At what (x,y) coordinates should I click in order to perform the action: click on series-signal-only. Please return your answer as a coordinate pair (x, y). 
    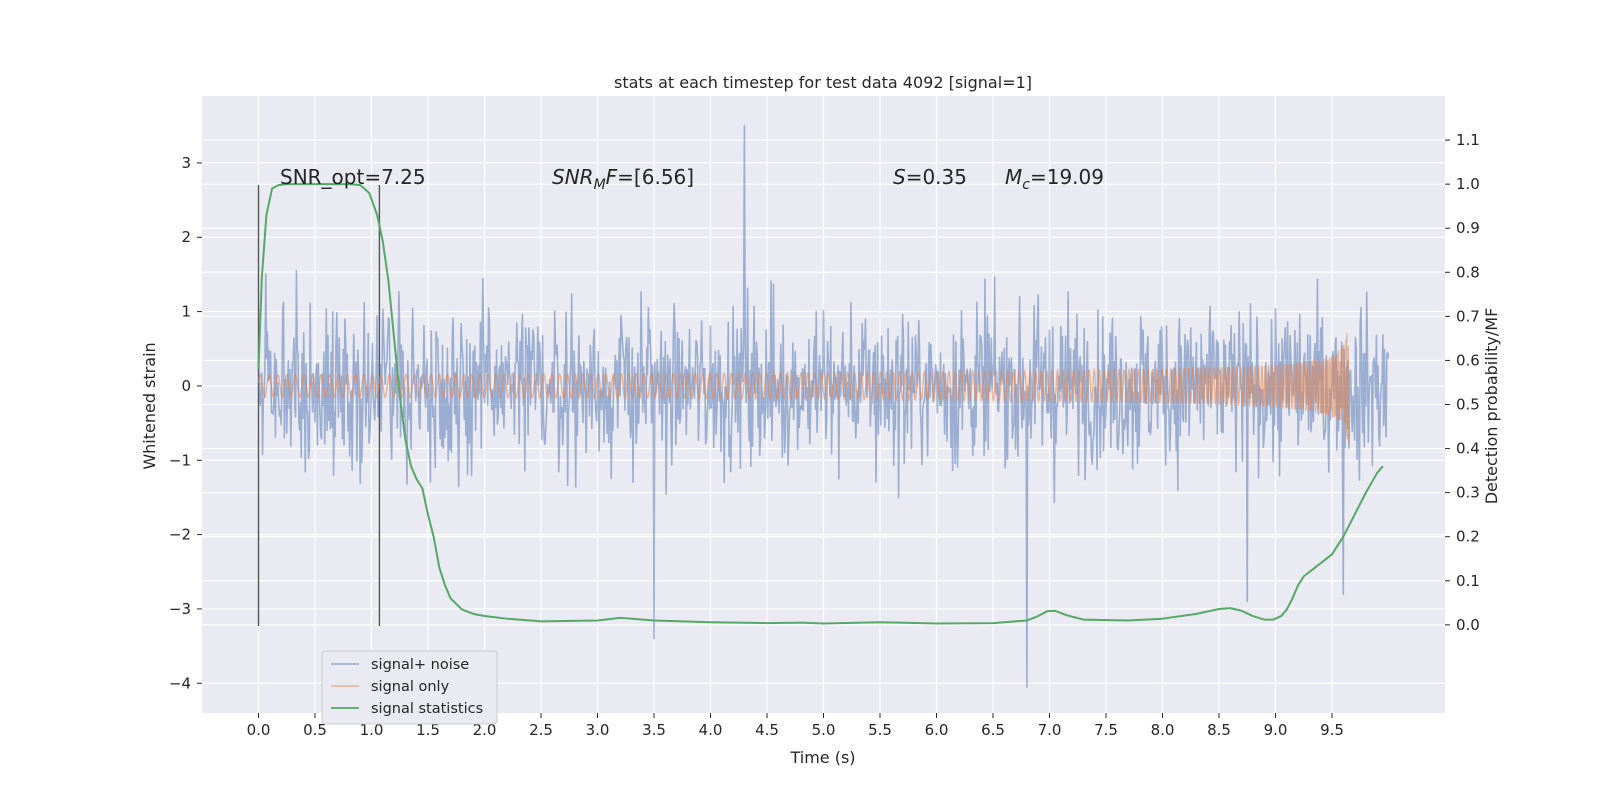
    Looking at the image, I should click on (803, 388).